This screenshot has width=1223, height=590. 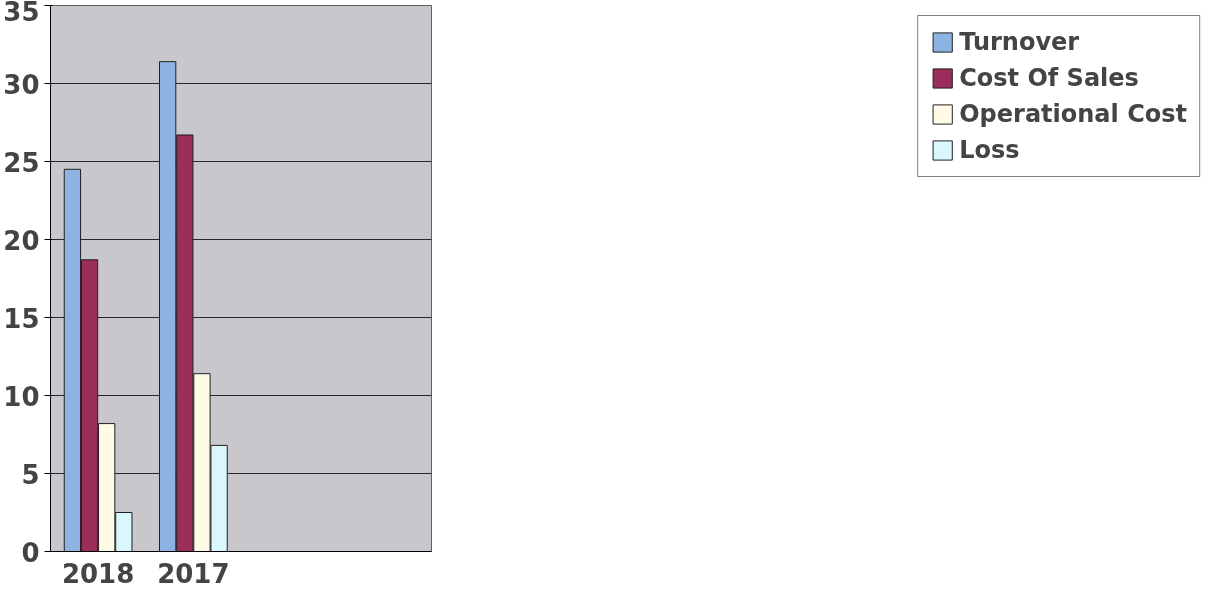 I want to click on x-tick-label: 2017, so click(x=193, y=573).